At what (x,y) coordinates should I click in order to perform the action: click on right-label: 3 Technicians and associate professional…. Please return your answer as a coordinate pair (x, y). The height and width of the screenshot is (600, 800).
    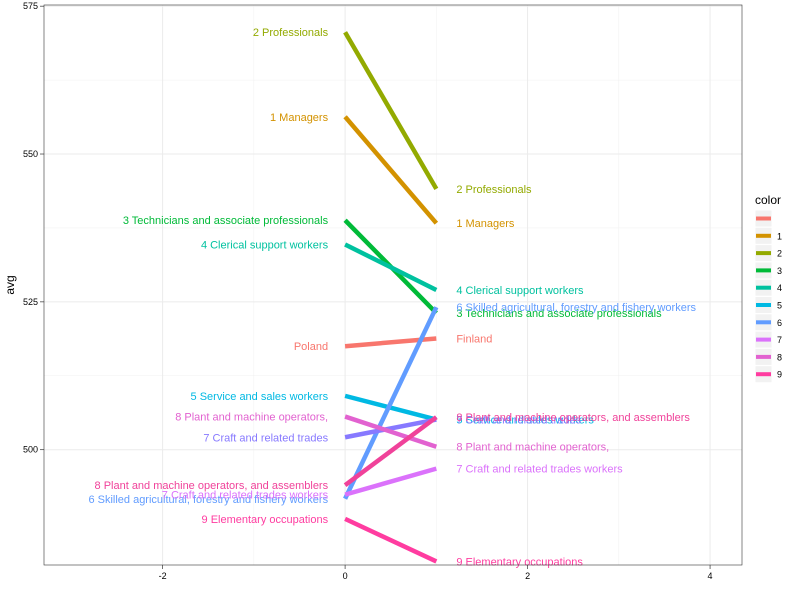
    Looking at the image, I should click on (559, 314).